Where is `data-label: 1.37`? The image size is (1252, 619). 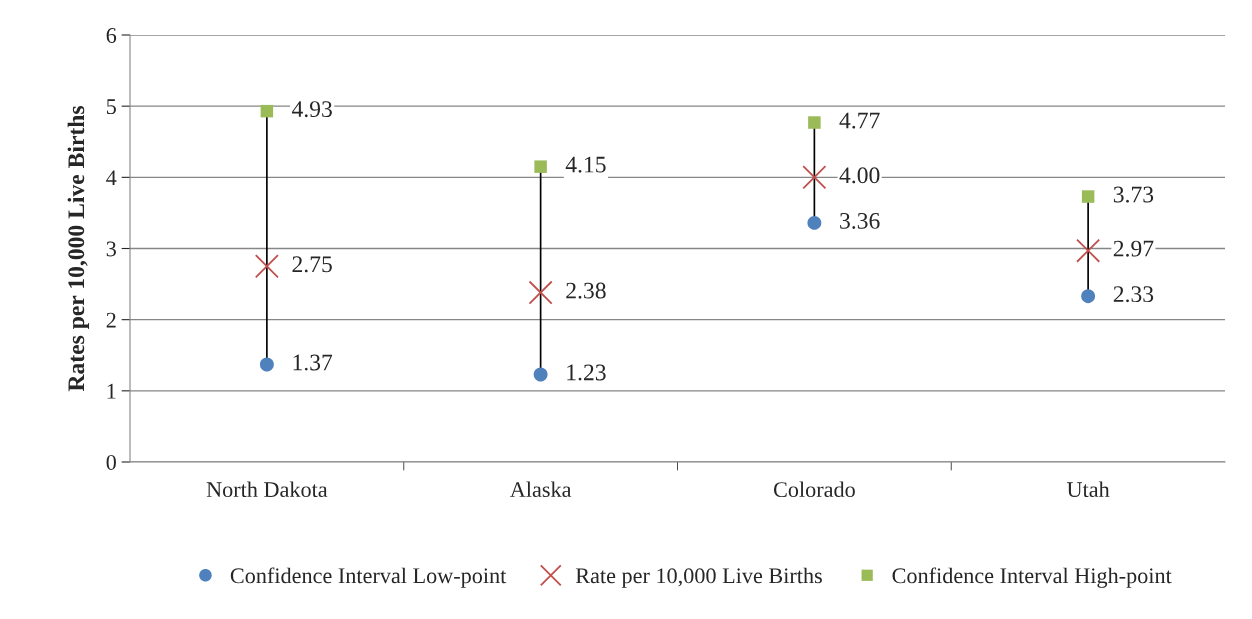
data-label: 1.37 is located at coordinates (313, 362).